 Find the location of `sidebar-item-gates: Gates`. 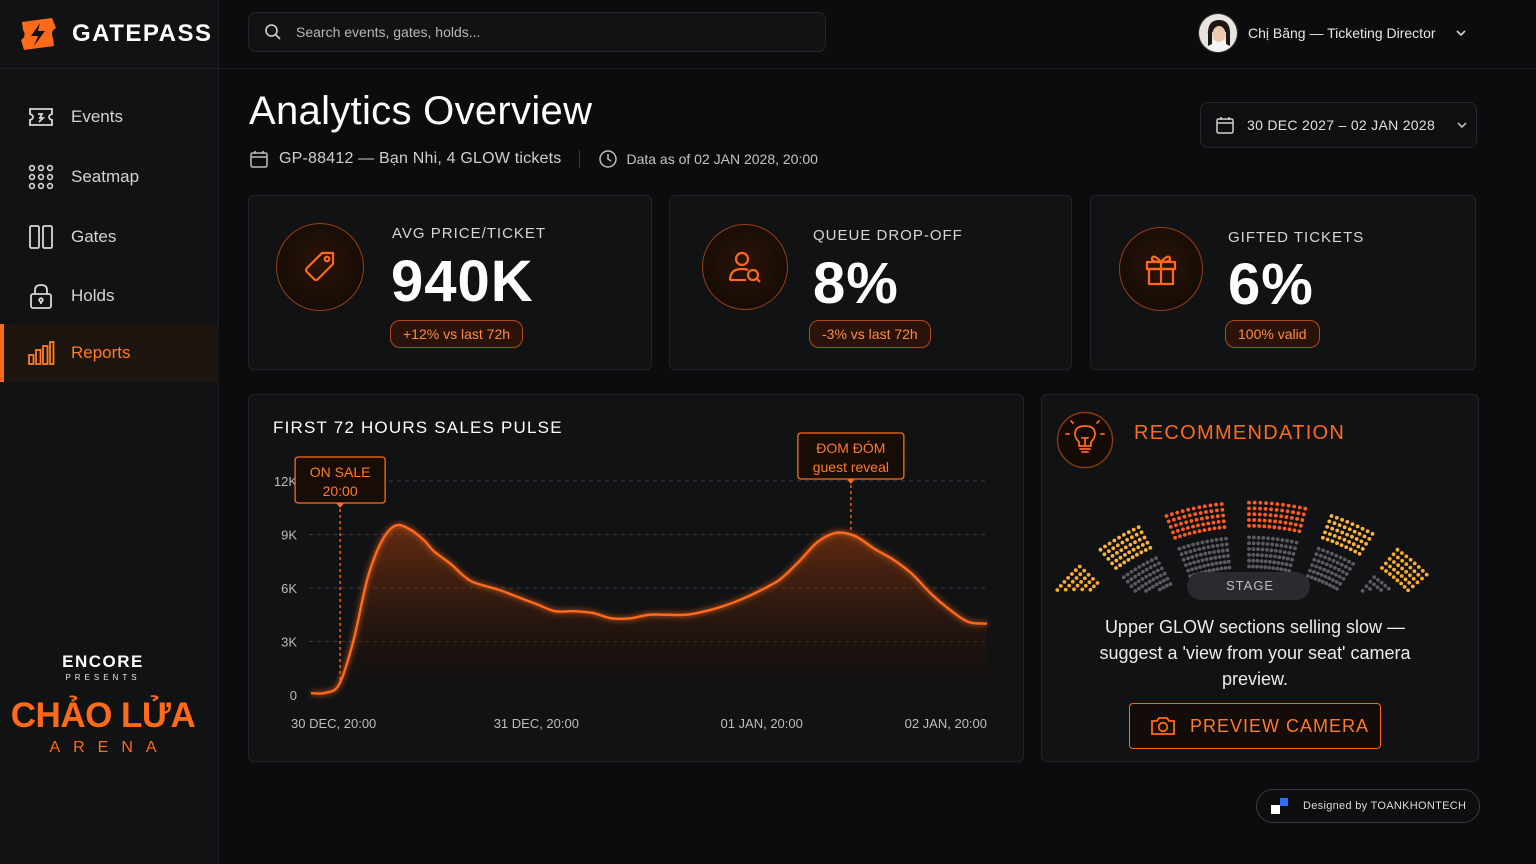

sidebar-item-gates: Gates is located at coordinates (109, 237).